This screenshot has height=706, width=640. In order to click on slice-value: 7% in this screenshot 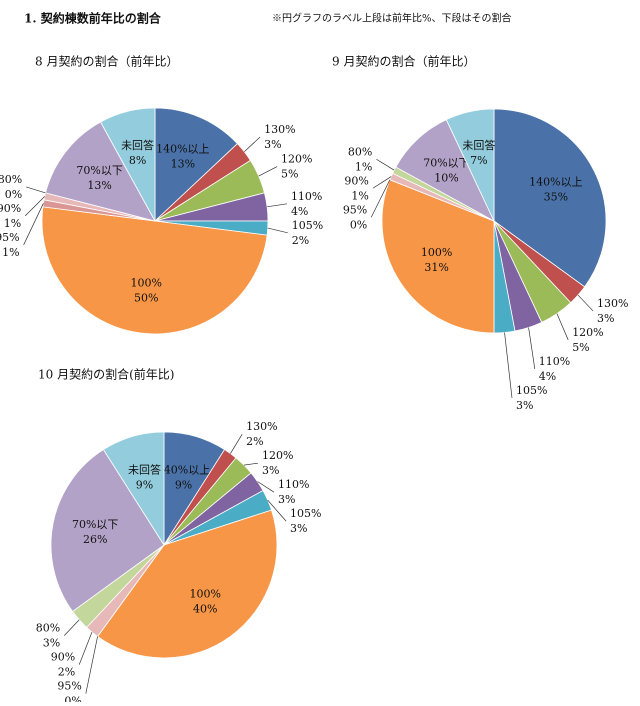, I will do `click(478, 160)`.